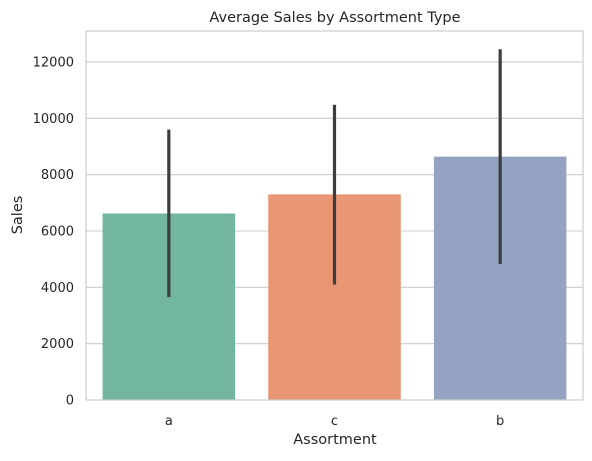 This screenshot has width=592, height=461. What do you see at coordinates (18, 215) in the screenshot?
I see `y-axis-label: Sales` at bounding box center [18, 215].